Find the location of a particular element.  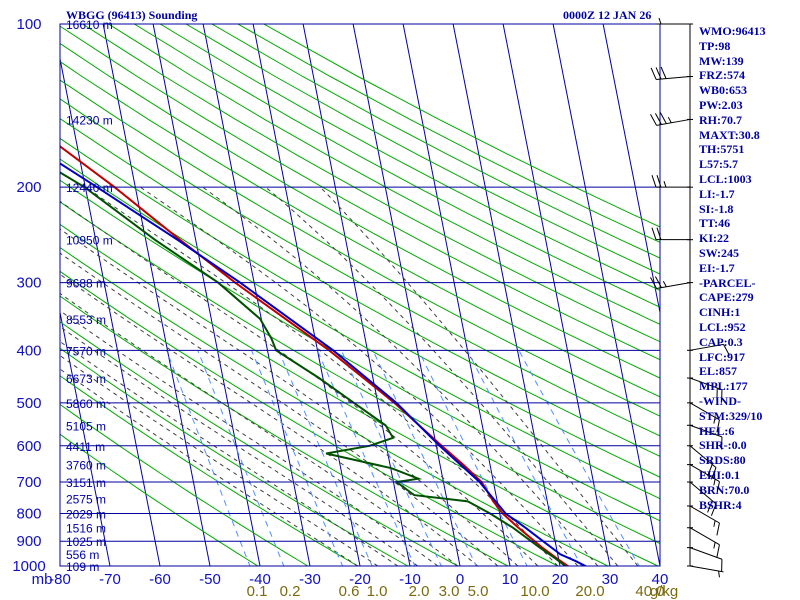

parameter-line: TT:46 is located at coordinates (715, 223).